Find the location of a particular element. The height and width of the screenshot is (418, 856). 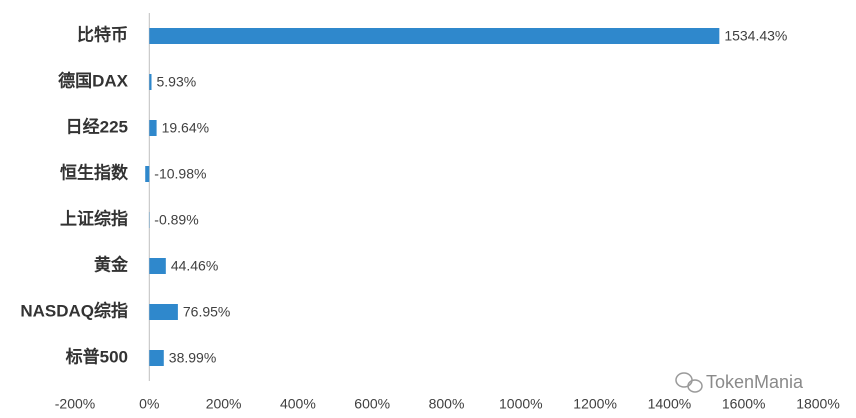

value-label: 1534.43% is located at coordinates (755, 36).